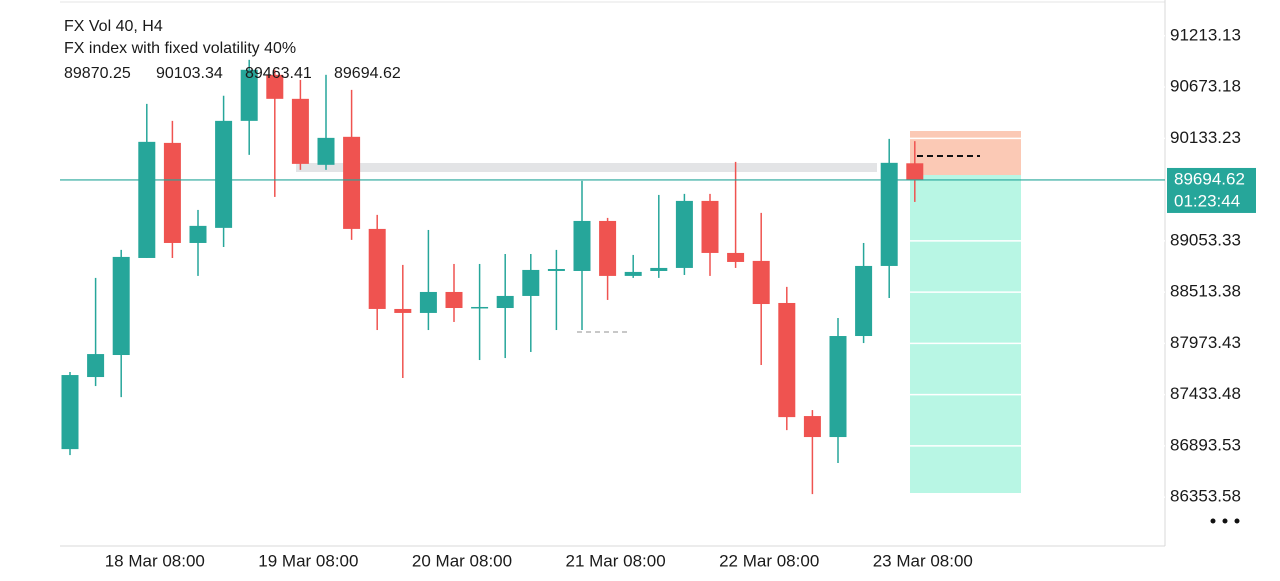 This screenshot has height=581, width=1280. What do you see at coordinates (462, 560) in the screenshot?
I see `x-tick-label: 20 Mar 08:00` at bounding box center [462, 560].